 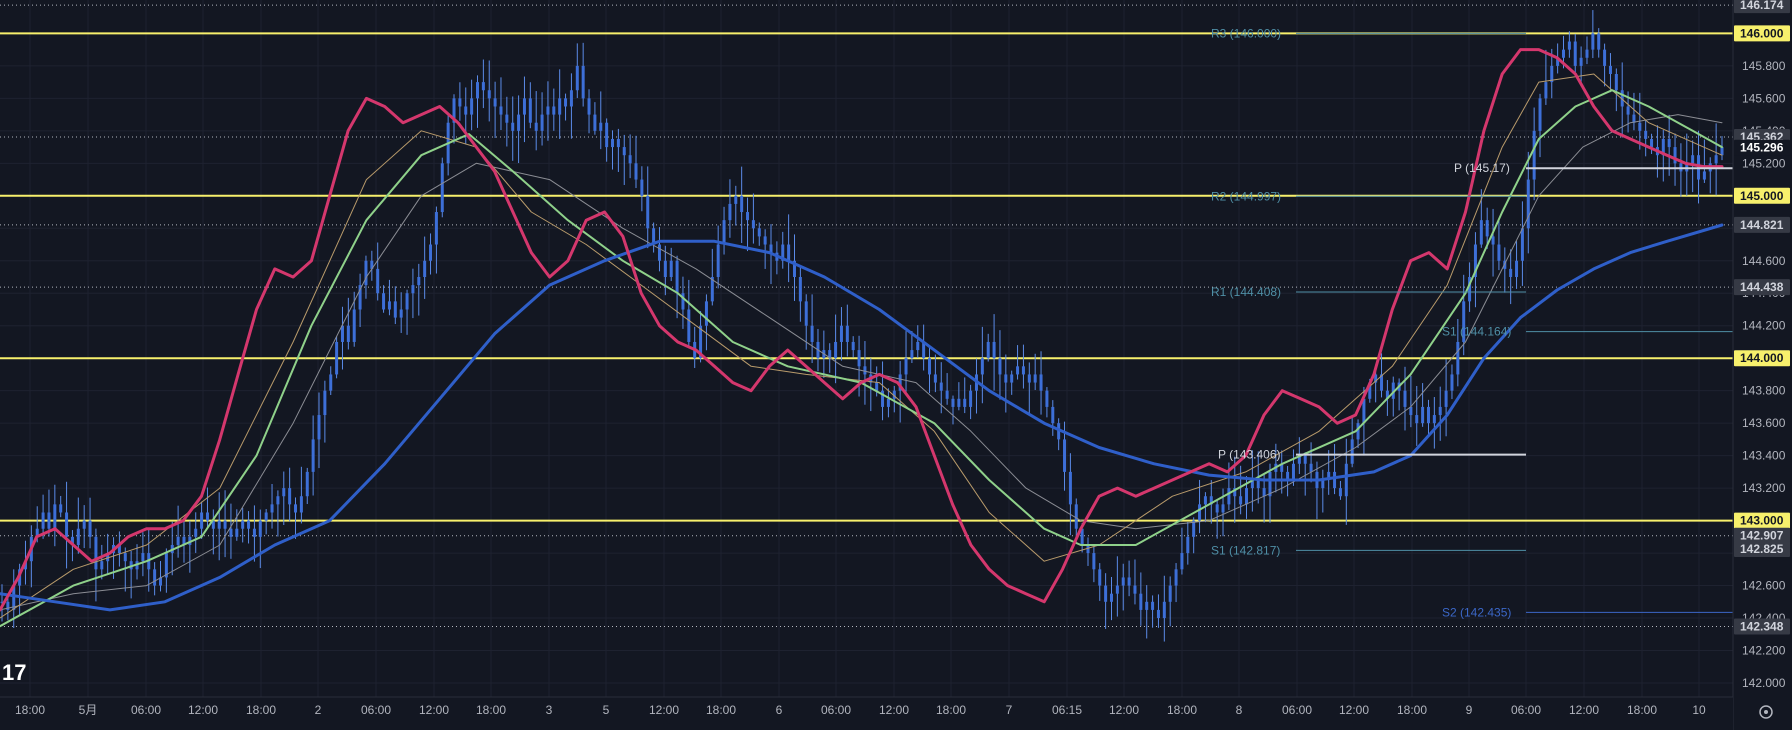 I want to click on price-label-145.000: 145.000, so click(x=1762, y=196).